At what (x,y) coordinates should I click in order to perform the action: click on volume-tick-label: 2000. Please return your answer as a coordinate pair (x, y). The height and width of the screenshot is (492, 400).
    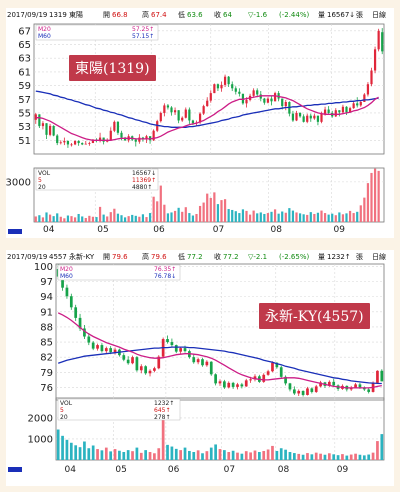
    Looking at the image, I should click on (40, 418).